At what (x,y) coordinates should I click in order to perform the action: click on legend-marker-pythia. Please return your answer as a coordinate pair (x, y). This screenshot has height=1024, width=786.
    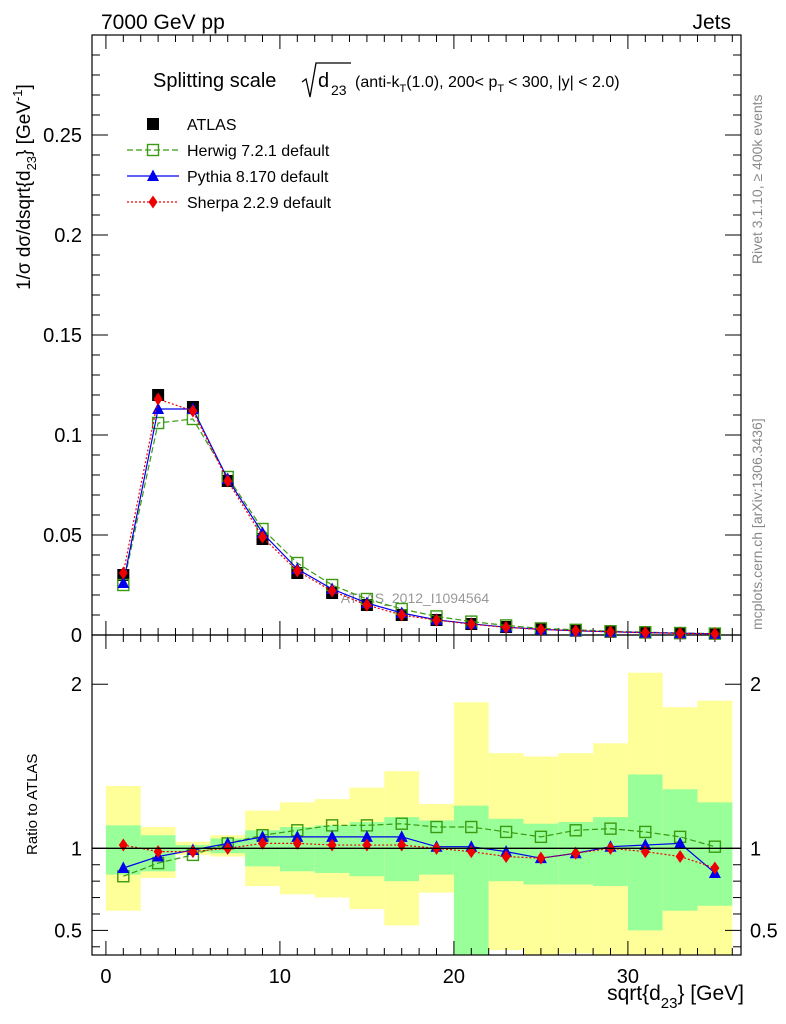
    Looking at the image, I should click on (153, 175).